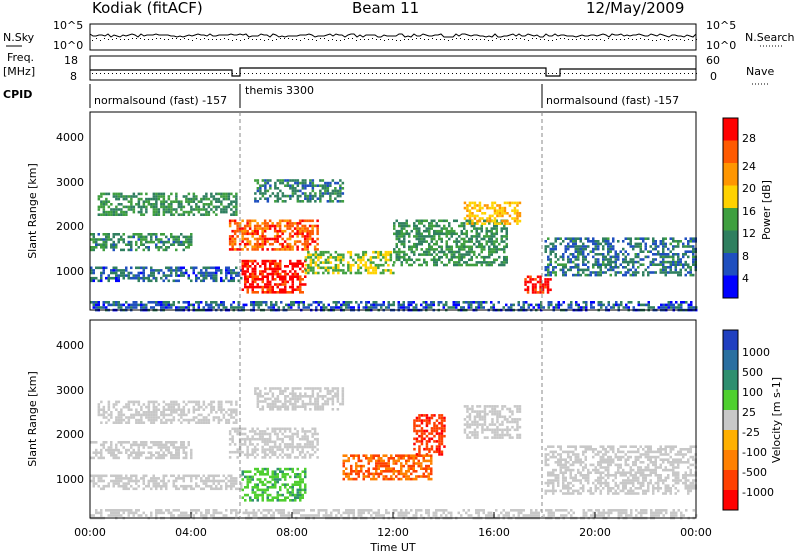 The image size is (800, 554). What do you see at coordinates (721, 25) in the screenshot?
I see `noise-right-tick-top: 10^5` at bounding box center [721, 25].